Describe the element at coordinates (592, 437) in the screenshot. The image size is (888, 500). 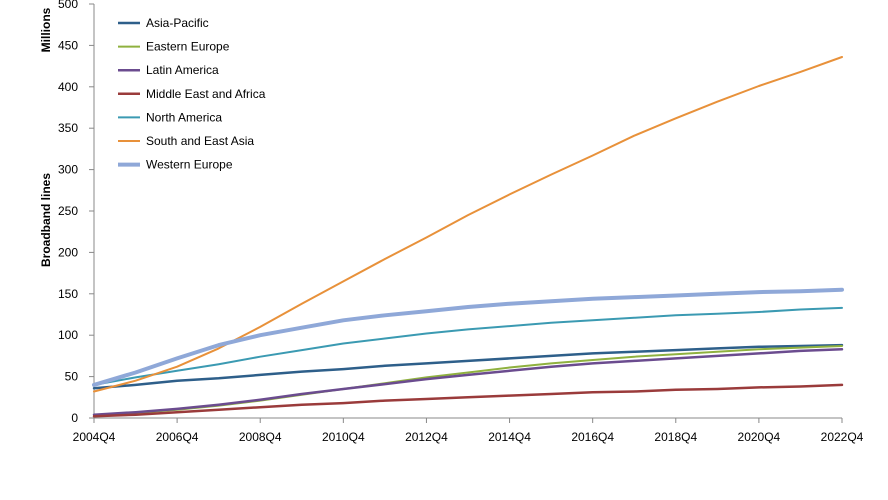
I see `x-tick-label: 2016Q4` at that location.